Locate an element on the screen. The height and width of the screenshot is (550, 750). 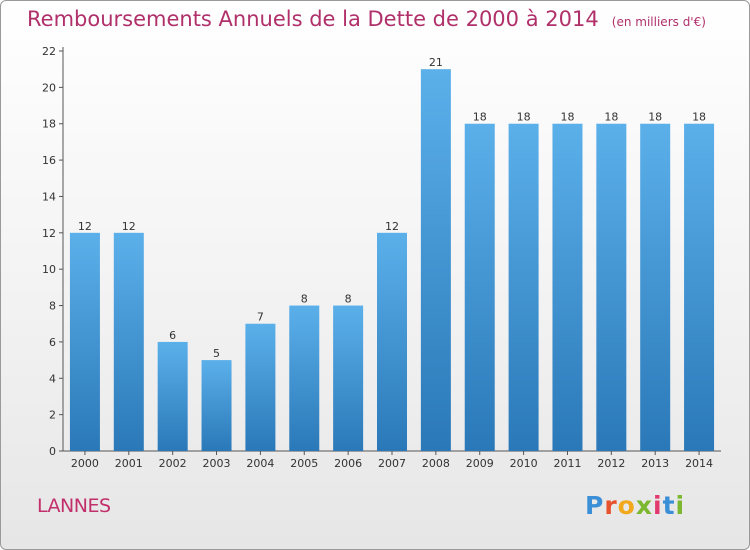
x-tick-label: 2001 is located at coordinates (129, 463).